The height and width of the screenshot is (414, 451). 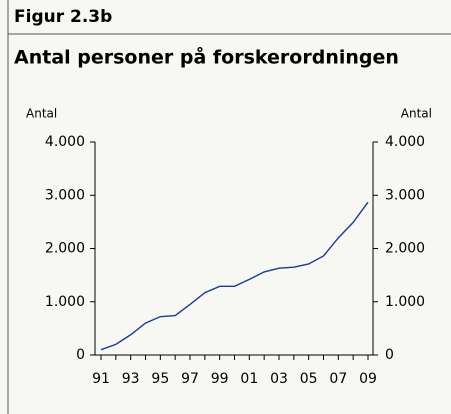 What do you see at coordinates (405, 249) in the screenshot?
I see `y2-tick-label: 2.000` at bounding box center [405, 249].